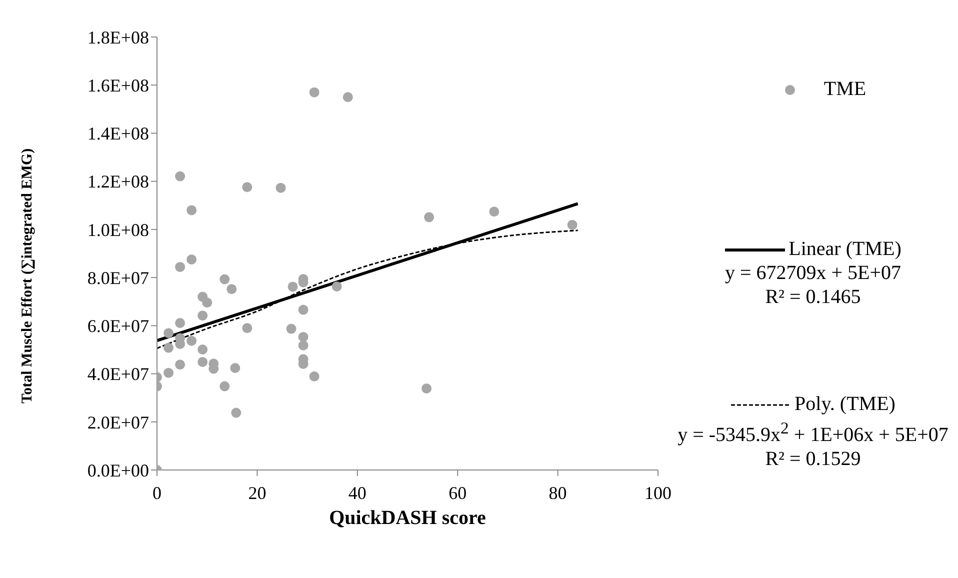  I want to click on text: R² = 0.1529, so click(813, 459).